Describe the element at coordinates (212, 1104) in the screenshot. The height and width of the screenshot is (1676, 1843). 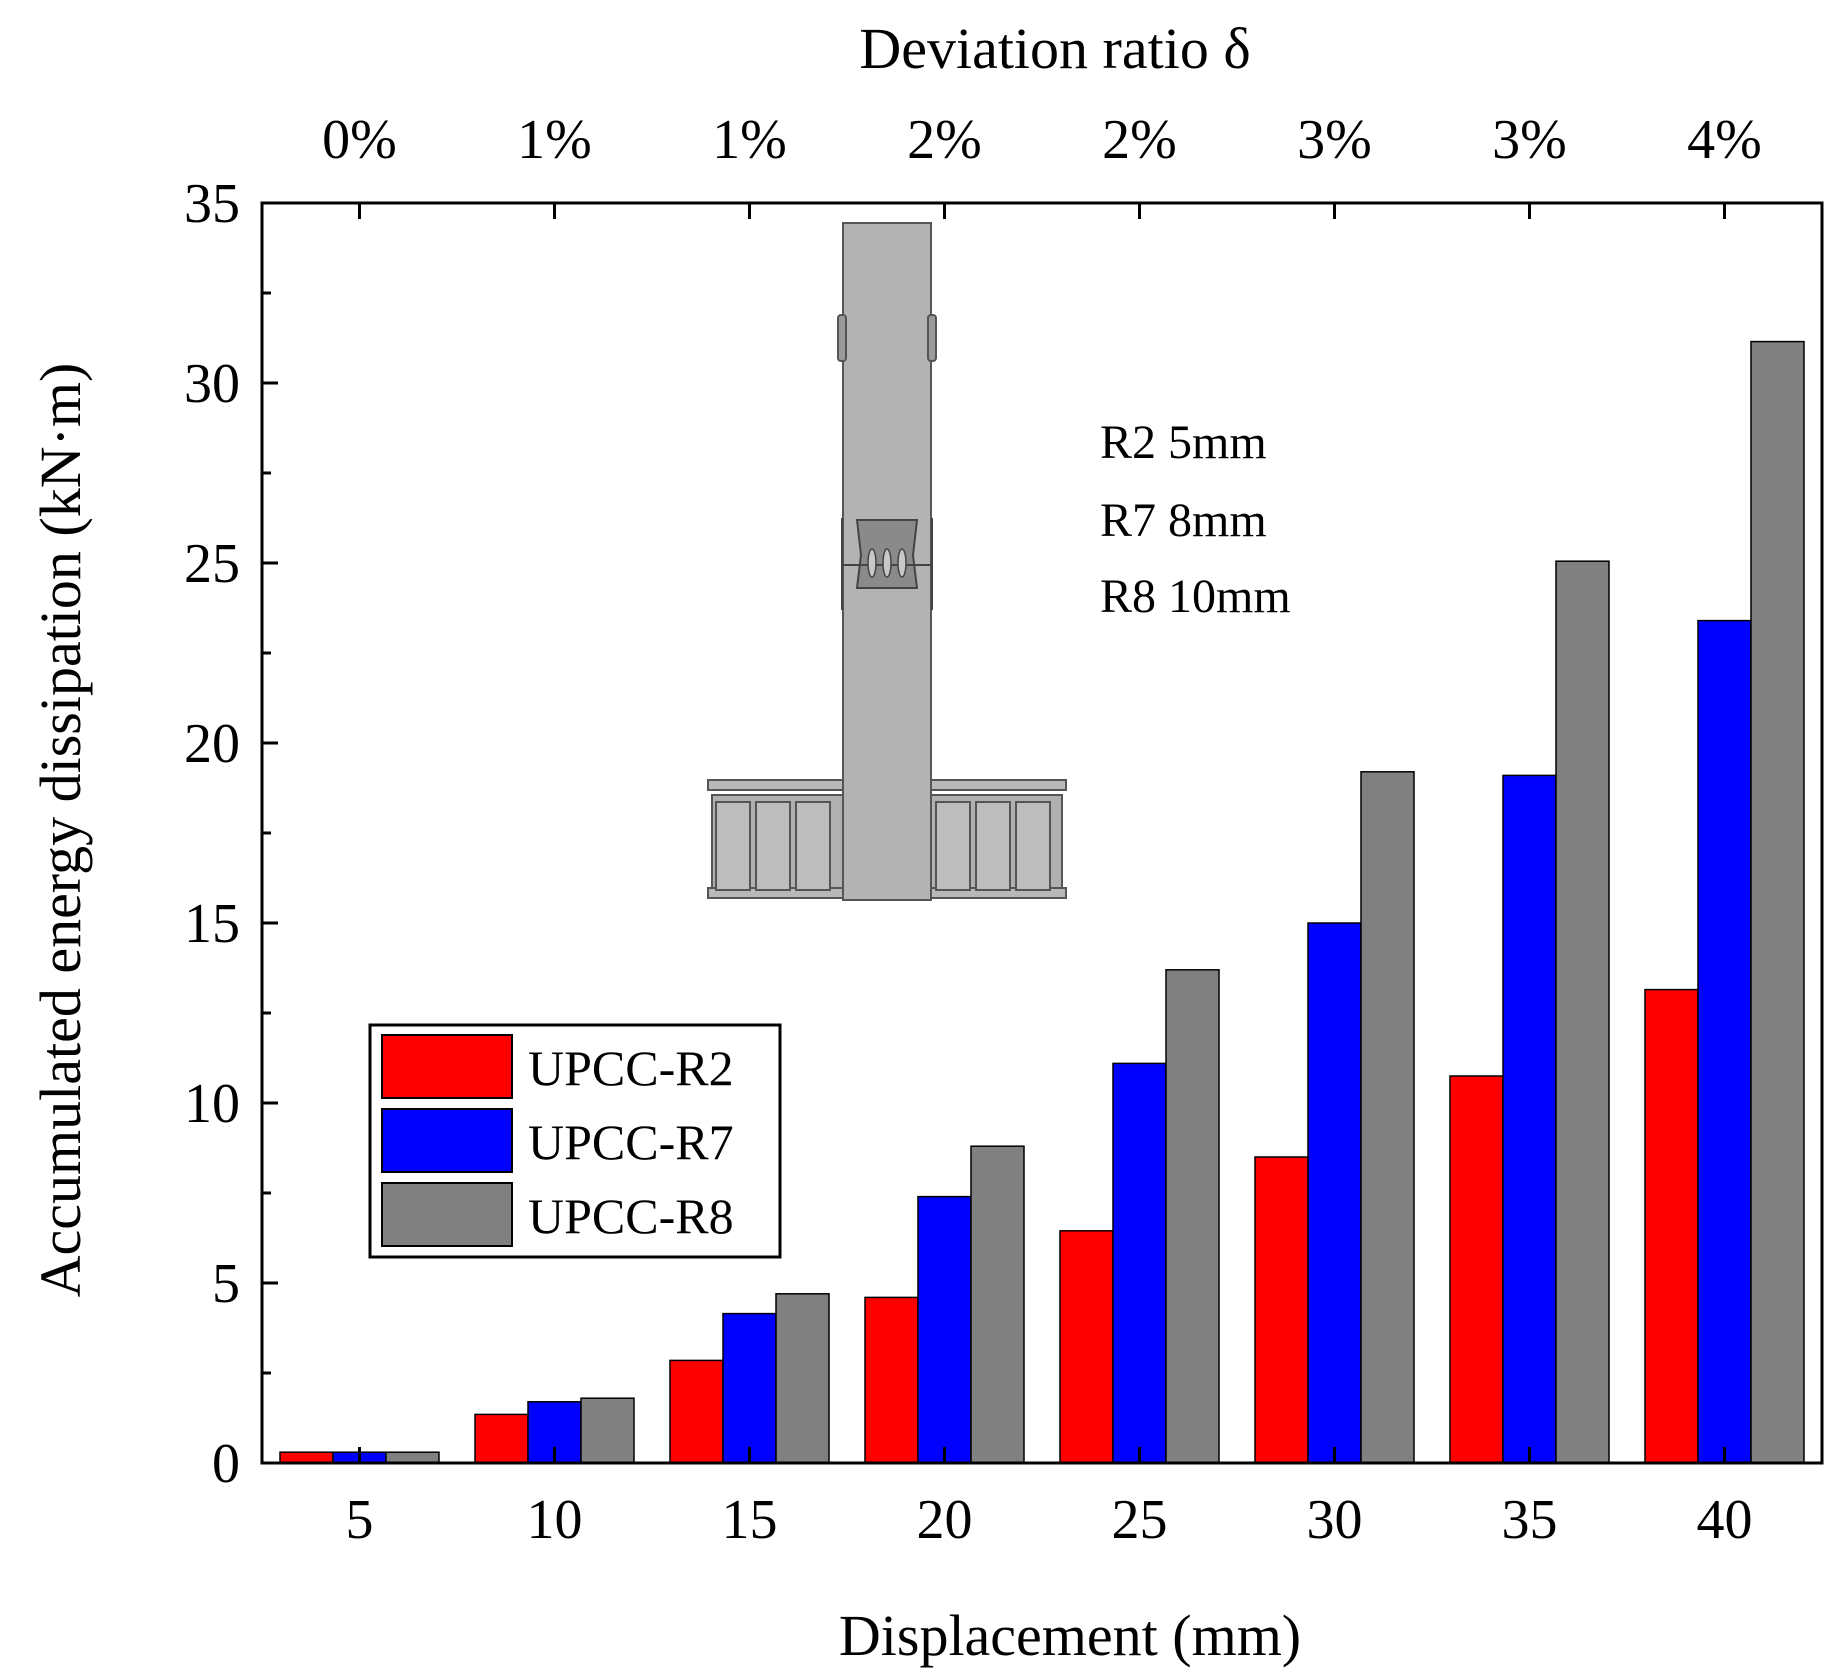
I see `y-tick-label: 10` at that location.